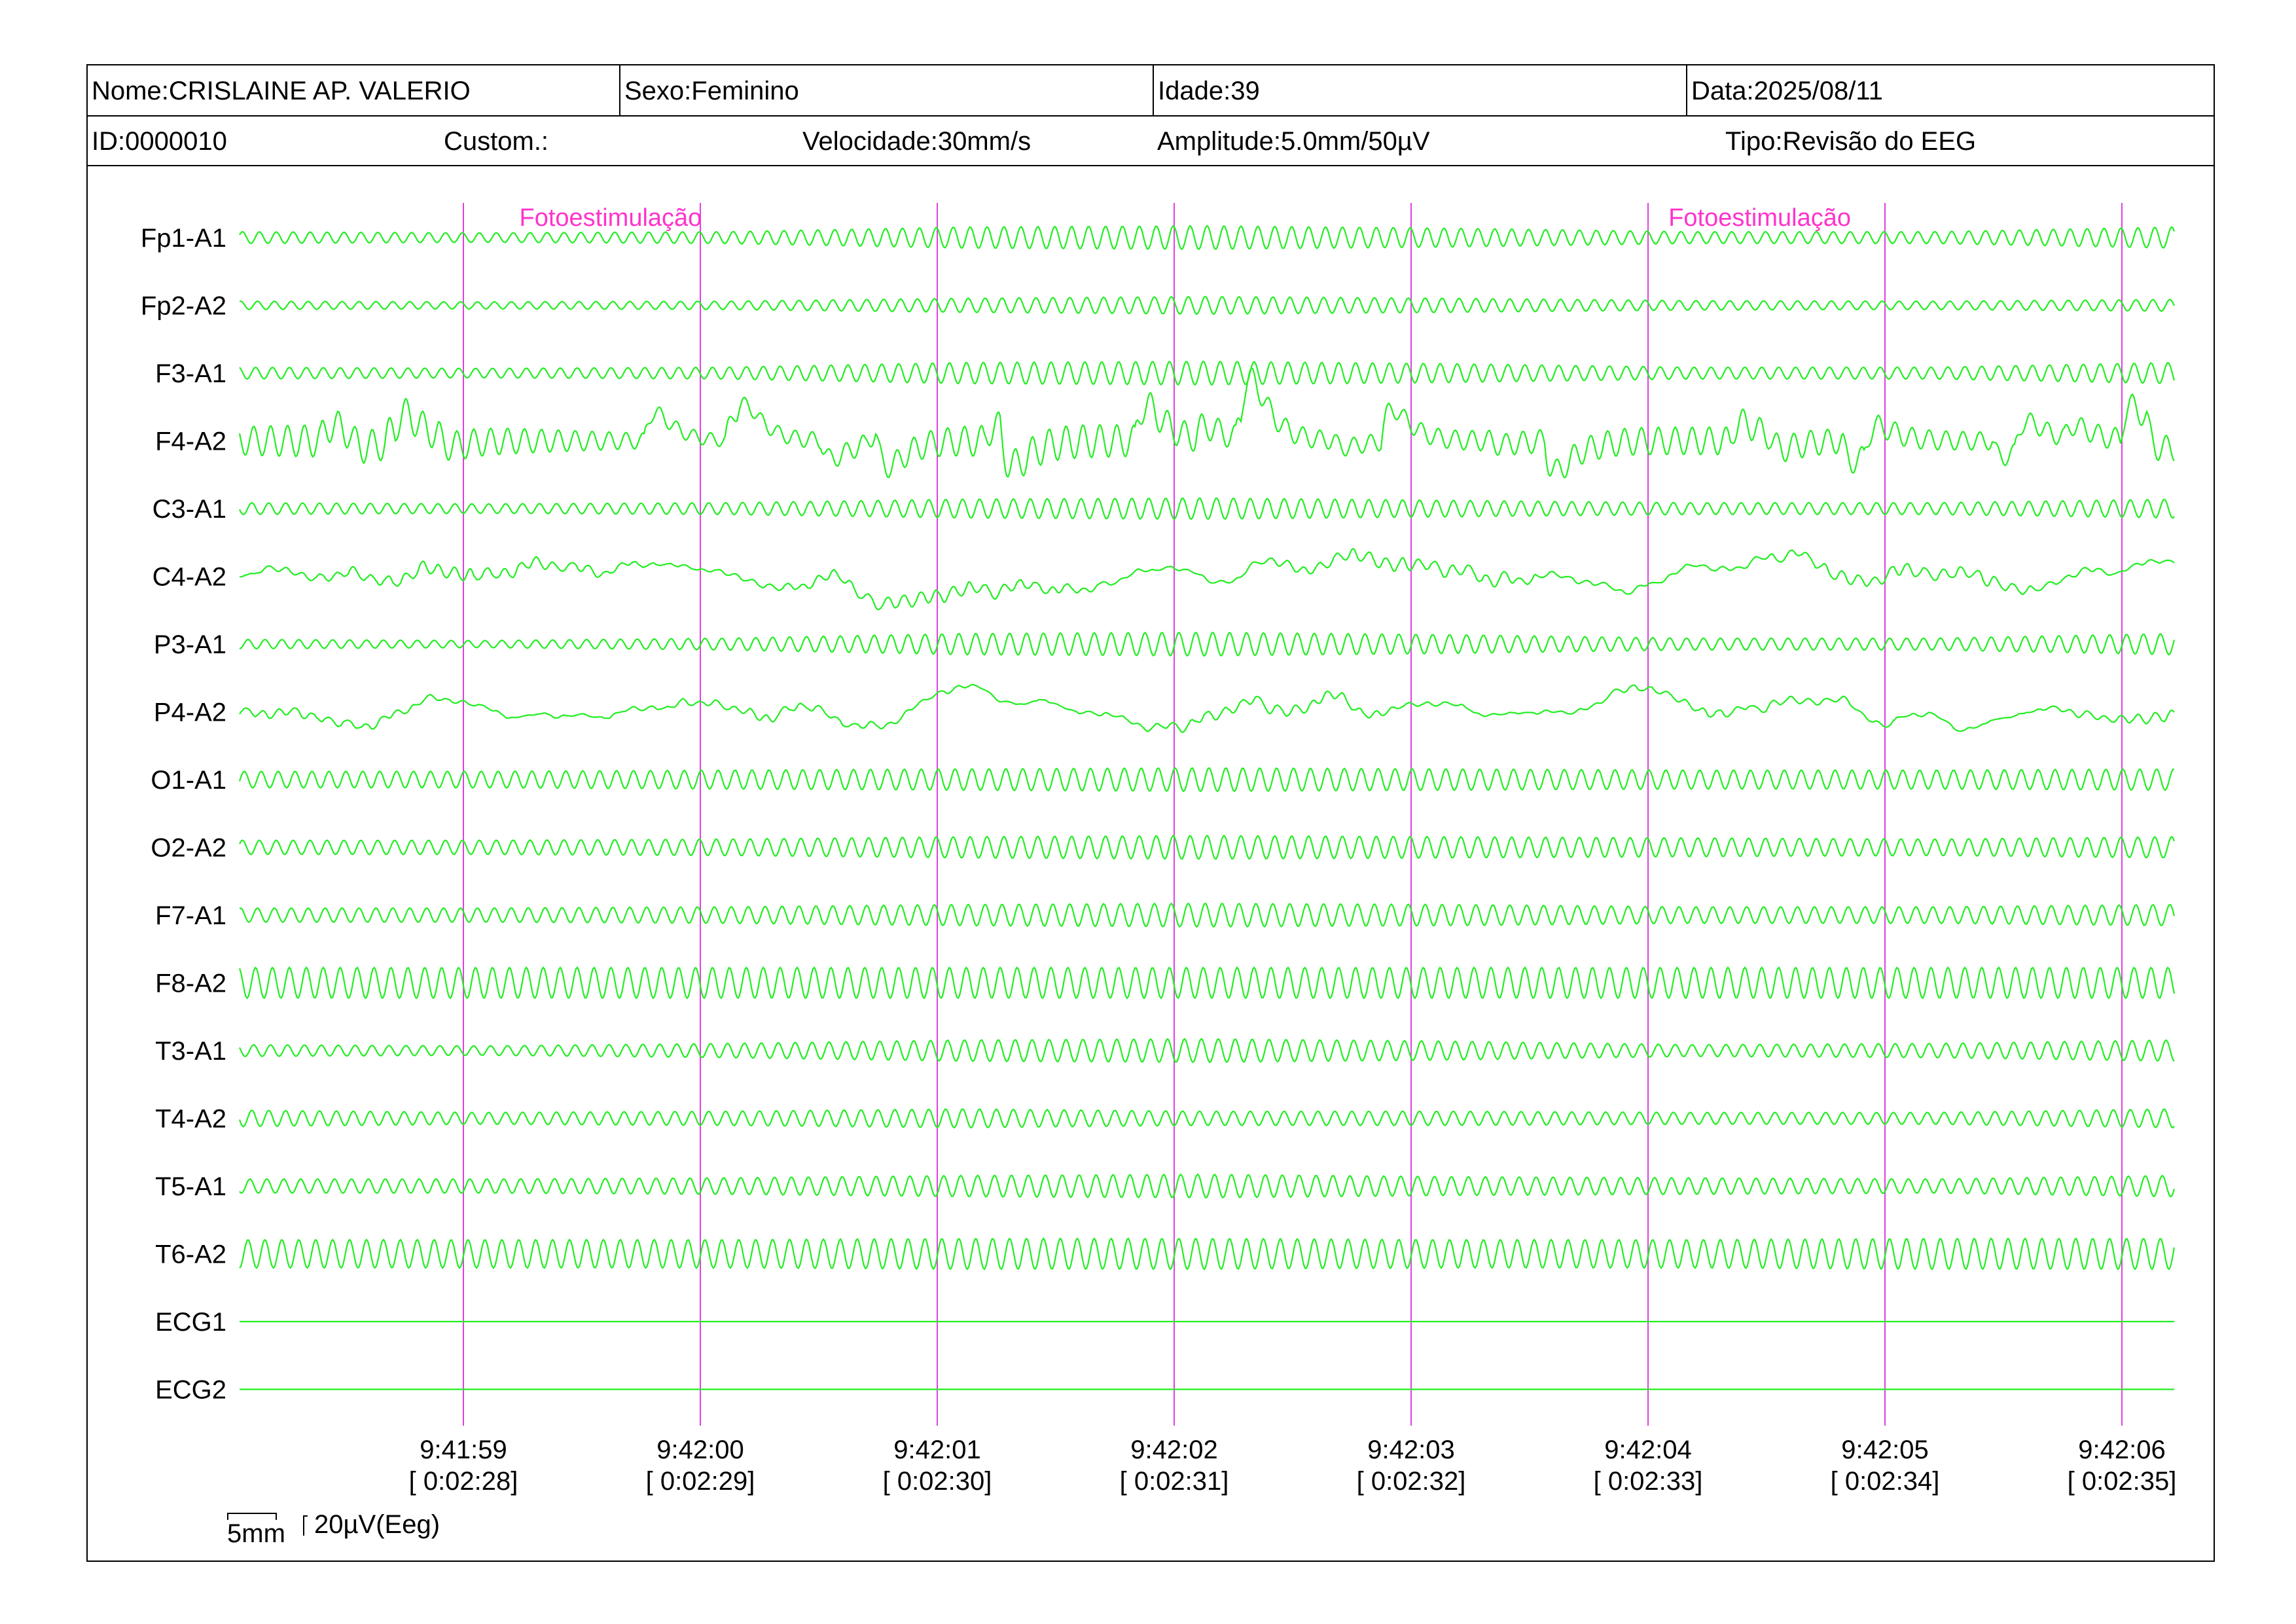 The width and height of the screenshot is (2296, 1624). Describe the element at coordinates (1293, 141) in the screenshot. I see `amplitude-setting: Amplitude:5.0mm/50µV` at that location.